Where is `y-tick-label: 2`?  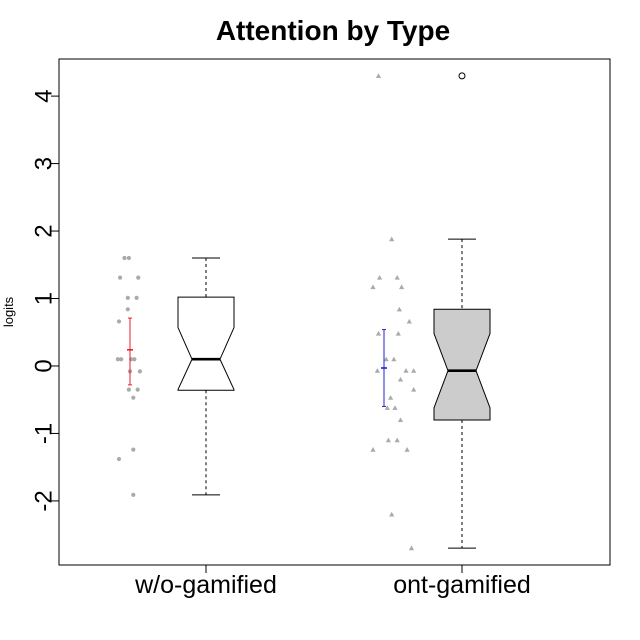
y-tick-label: 2 is located at coordinates (43, 230).